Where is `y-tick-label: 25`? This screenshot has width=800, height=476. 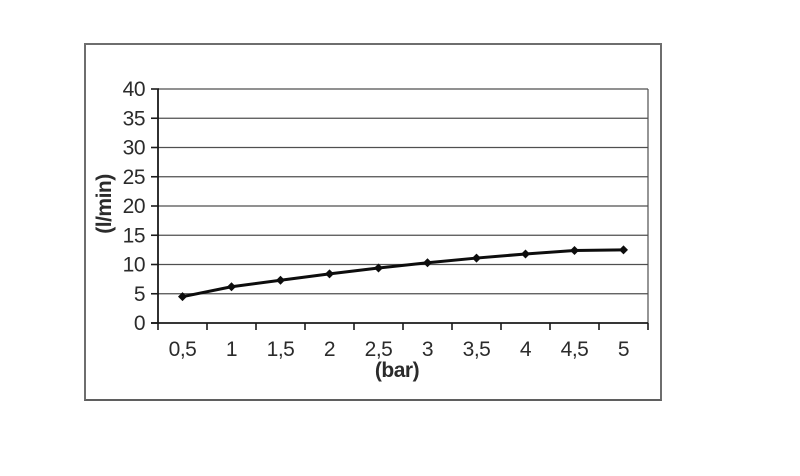
y-tick-label: 25 is located at coordinates (134, 177).